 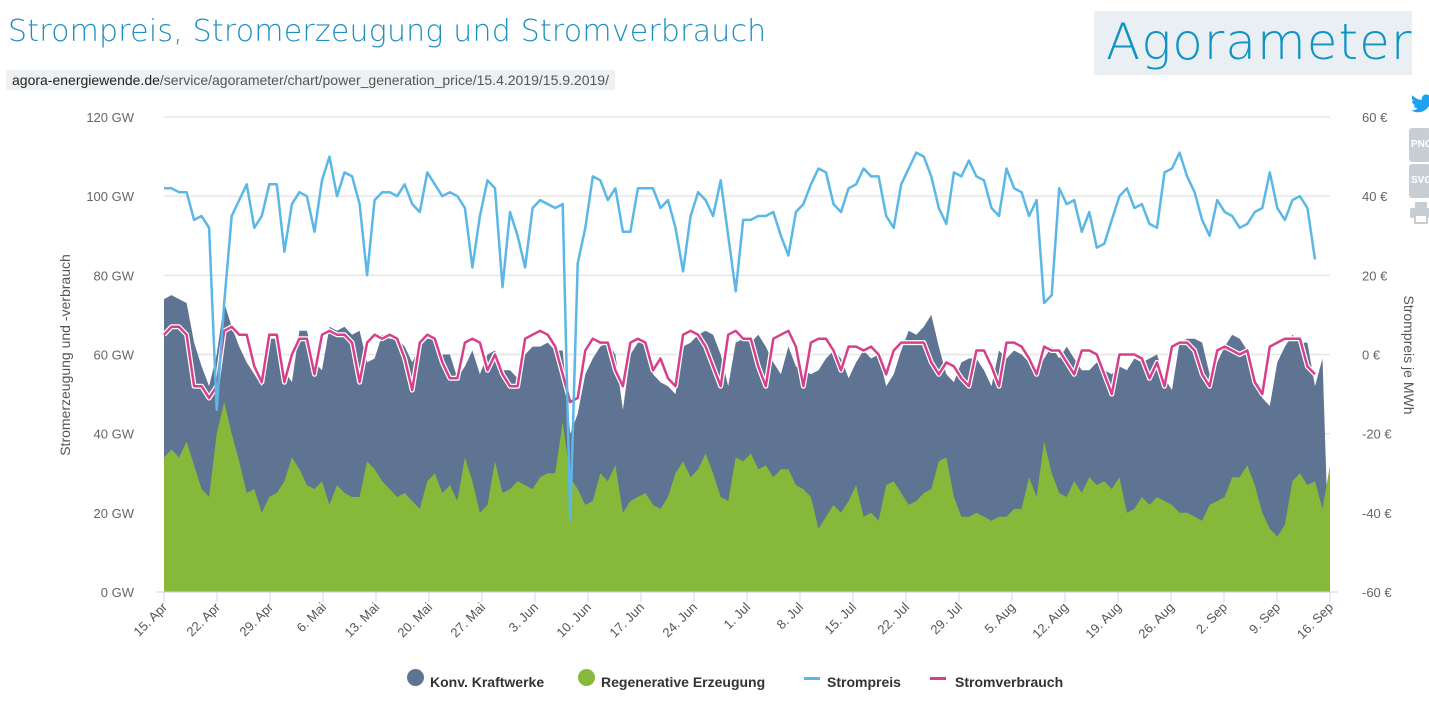 I want to click on y-tick-label: 20 GW, so click(x=114, y=513).